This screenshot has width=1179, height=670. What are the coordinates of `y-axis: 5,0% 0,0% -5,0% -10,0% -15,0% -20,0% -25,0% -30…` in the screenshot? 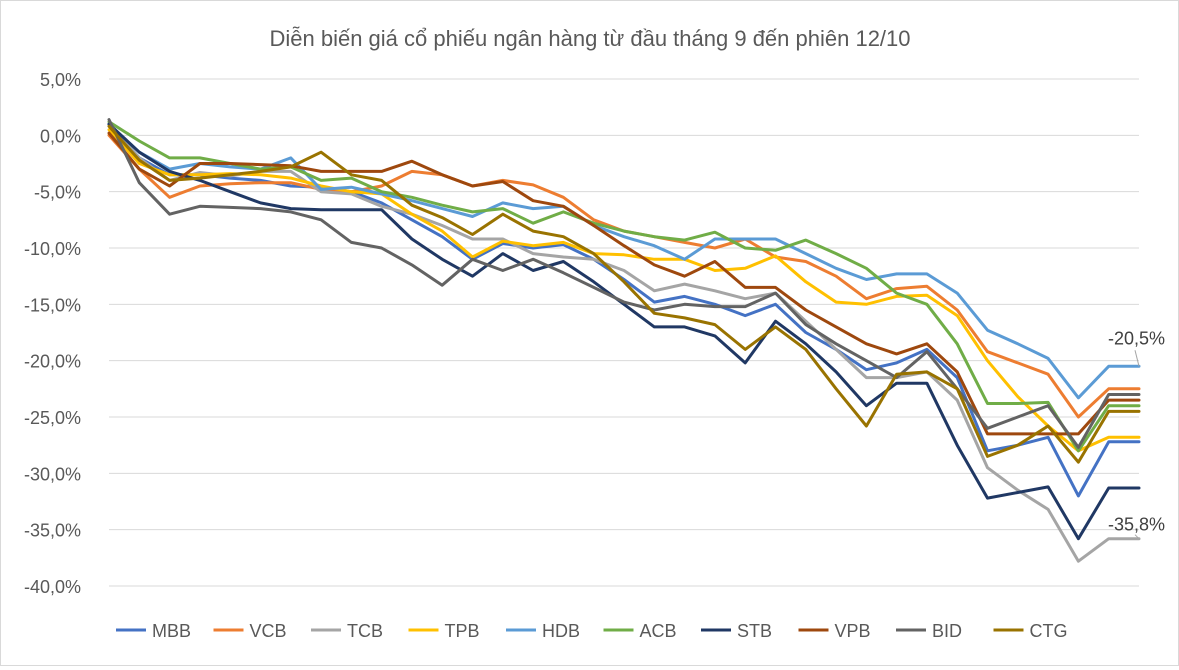 It's located at (52, 333).